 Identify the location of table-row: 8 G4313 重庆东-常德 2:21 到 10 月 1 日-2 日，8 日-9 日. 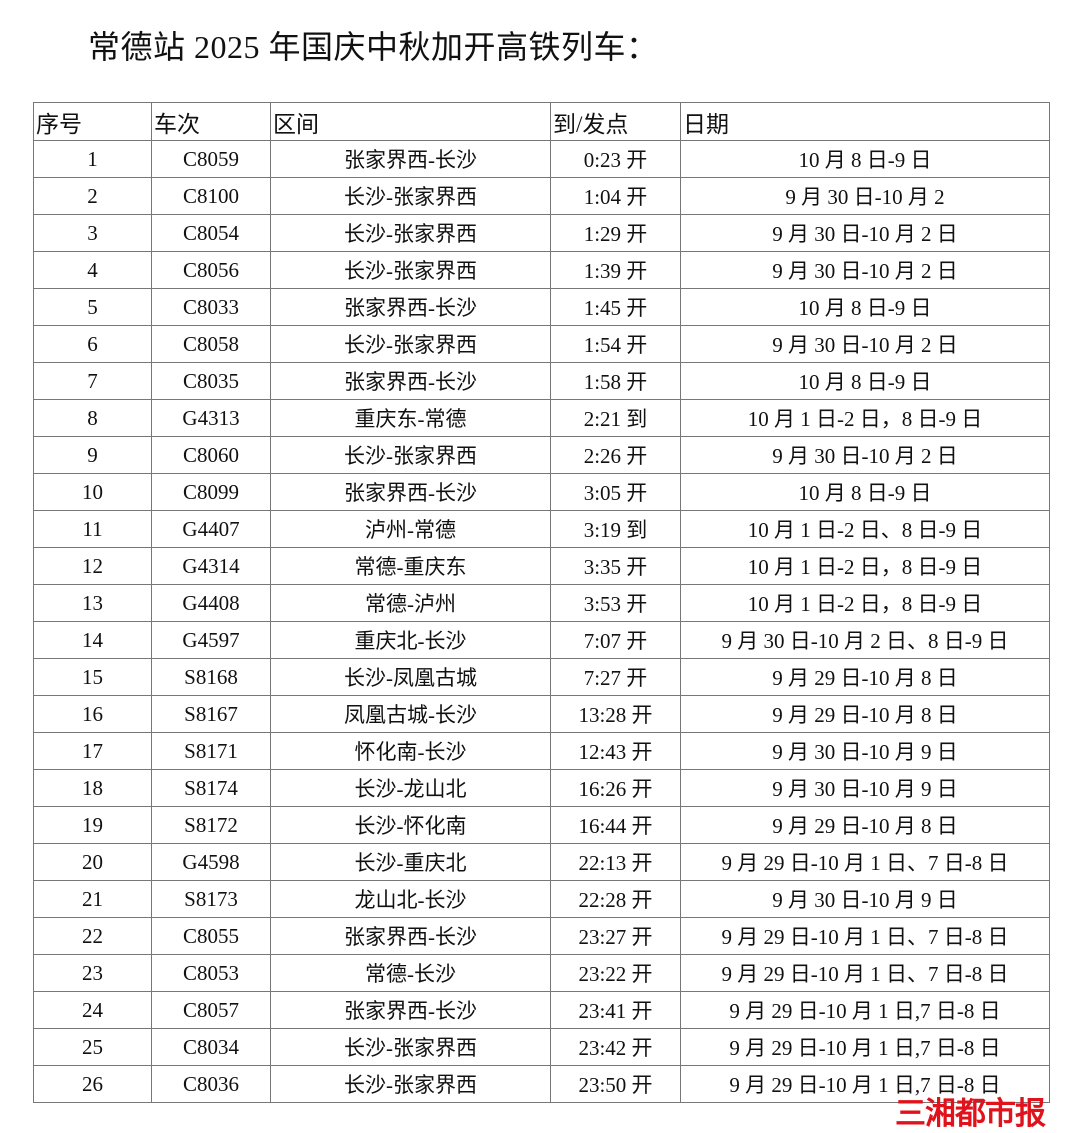
(541, 418).